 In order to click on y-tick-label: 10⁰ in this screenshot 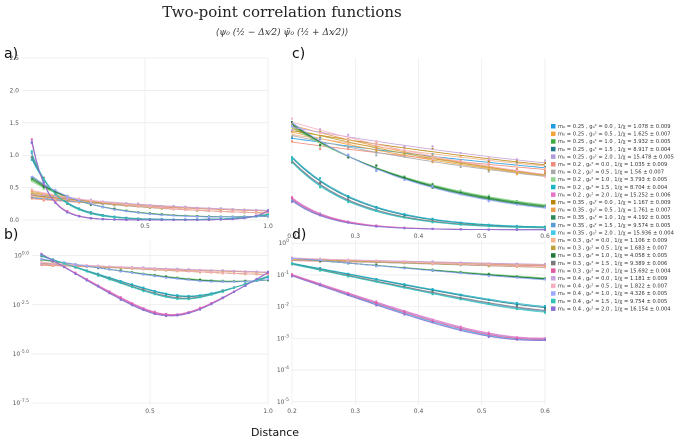, I will do `click(283, 242)`.